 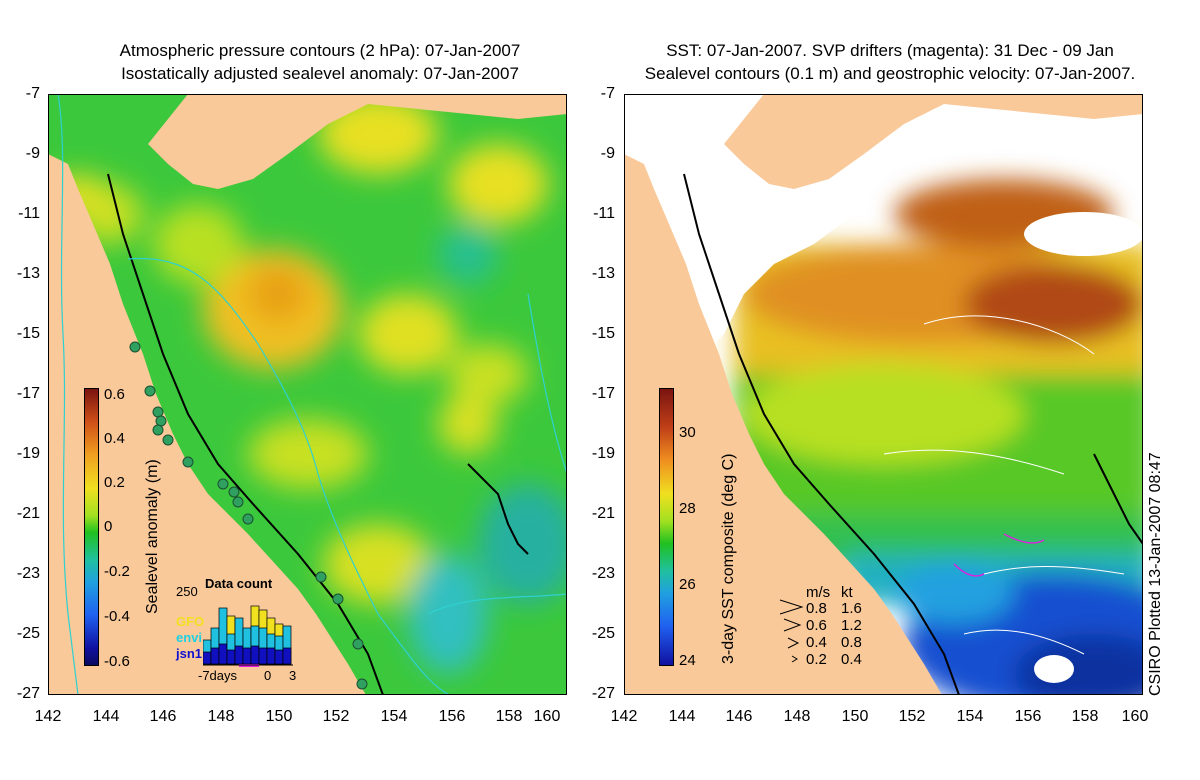 What do you see at coordinates (293, 675) in the screenshot?
I see `data-count-x-end: 3` at bounding box center [293, 675].